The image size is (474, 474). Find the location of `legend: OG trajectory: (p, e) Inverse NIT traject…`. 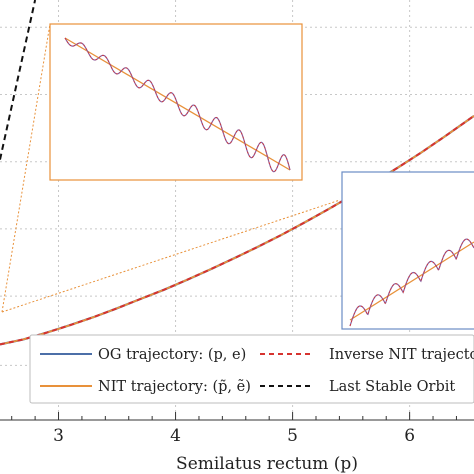

legend: OG trajectory: (p, e) Inverse NIT traject… is located at coordinates (251, 369).